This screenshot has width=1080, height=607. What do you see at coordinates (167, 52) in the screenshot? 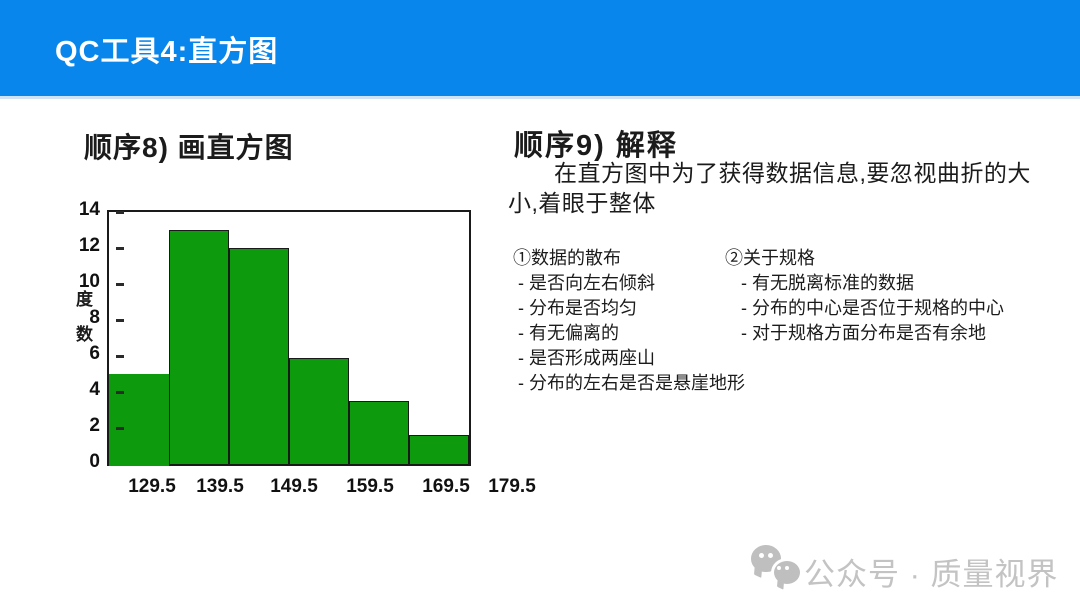
I see `page-title: QC工具4:直方图` at bounding box center [167, 52].